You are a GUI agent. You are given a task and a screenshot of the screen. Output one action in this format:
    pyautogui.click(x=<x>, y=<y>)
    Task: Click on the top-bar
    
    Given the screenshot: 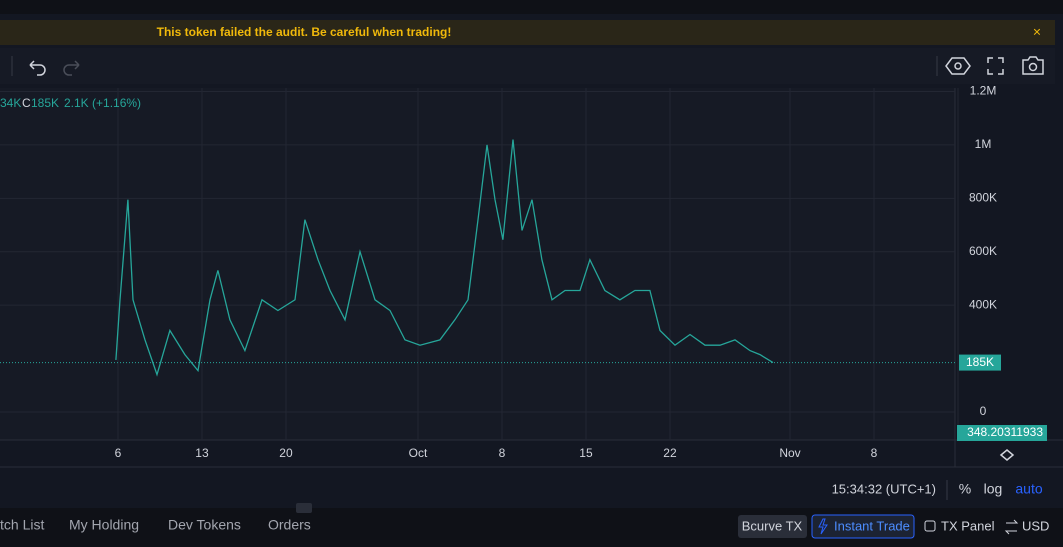 What is the action you would take?
    pyautogui.click(x=531, y=7)
    